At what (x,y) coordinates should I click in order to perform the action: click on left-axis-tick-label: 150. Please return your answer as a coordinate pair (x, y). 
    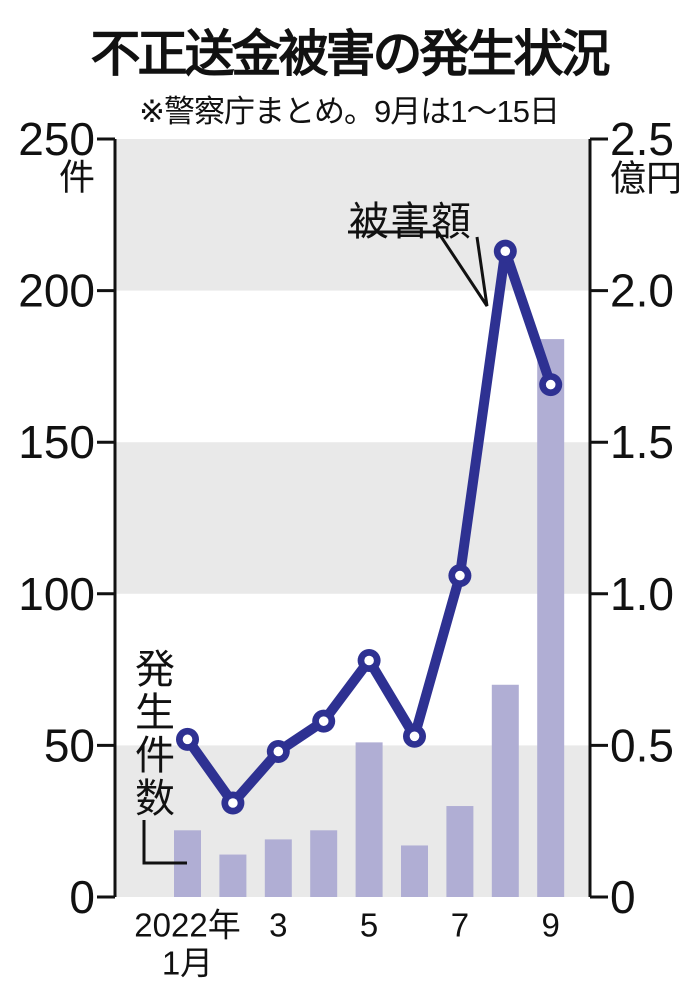
    Looking at the image, I should click on (56, 442).